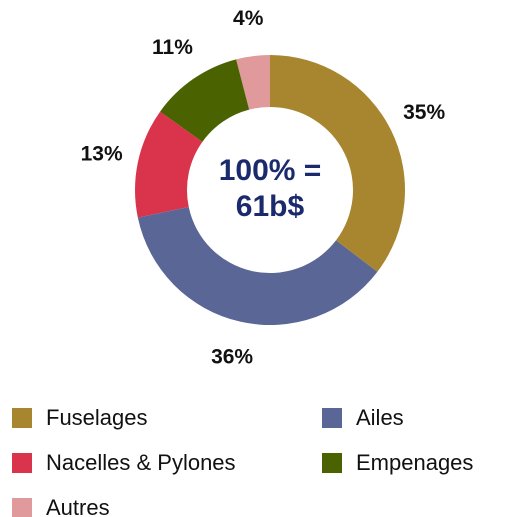 The width and height of the screenshot is (523, 517). Describe the element at coordinates (78, 506) in the screenshot. I see `legend-label: Autres` at that location.